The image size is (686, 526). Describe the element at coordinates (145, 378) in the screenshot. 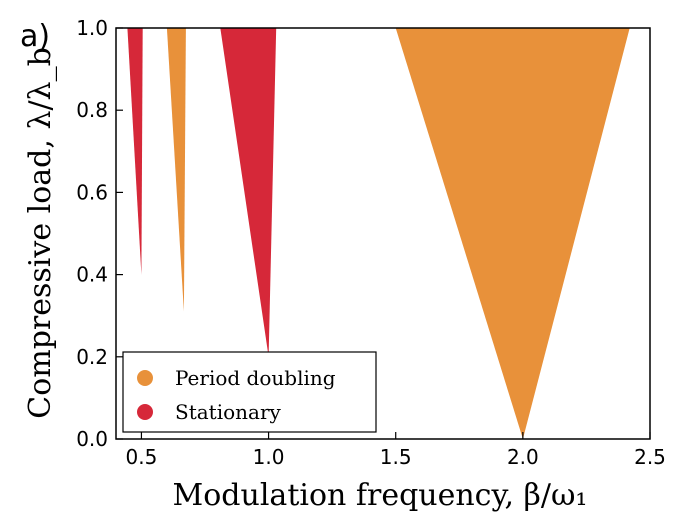

I see `legend-marker-period-doubling` at that location.